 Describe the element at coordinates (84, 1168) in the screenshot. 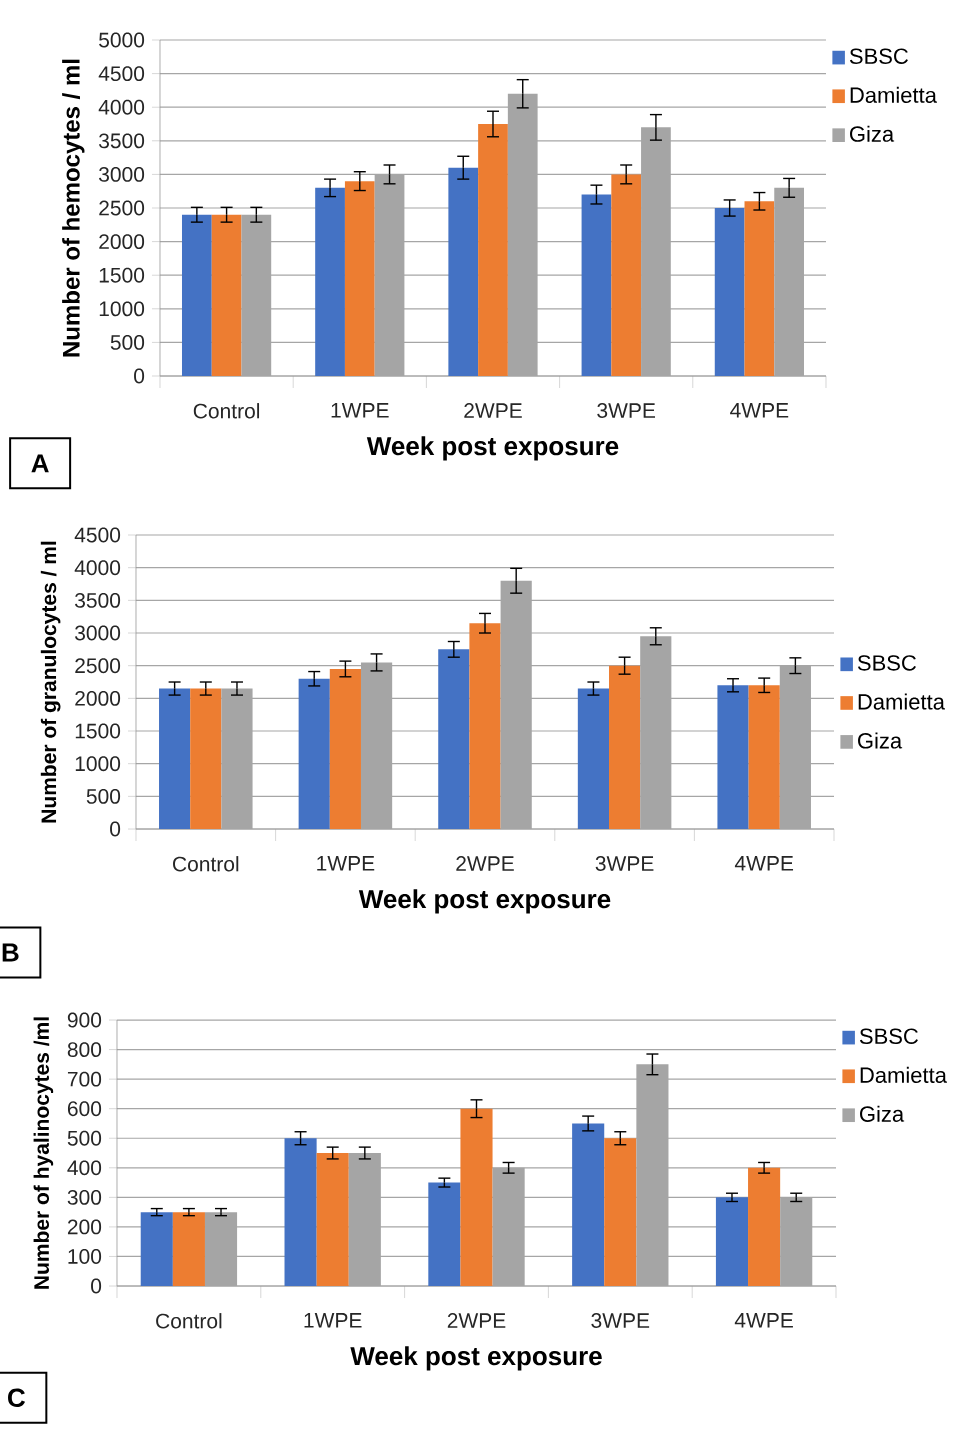

I see `y-tick-label: 400` at that location.